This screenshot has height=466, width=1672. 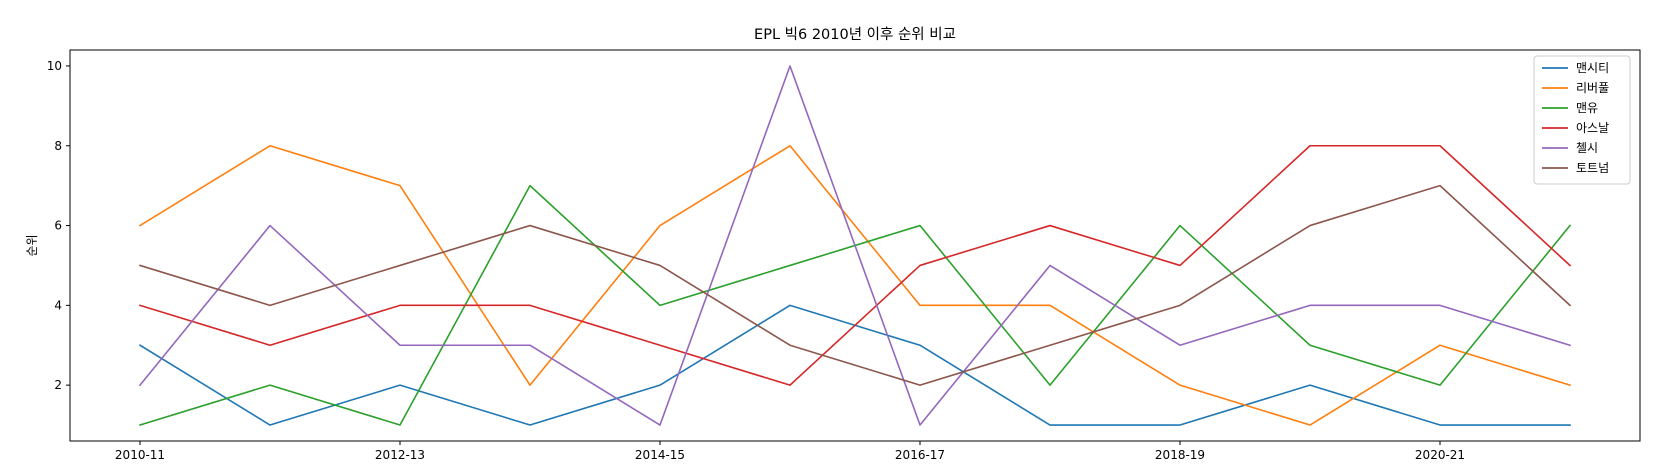 I want to click on y-axis-label: 순위, so click(x=32, y=245).